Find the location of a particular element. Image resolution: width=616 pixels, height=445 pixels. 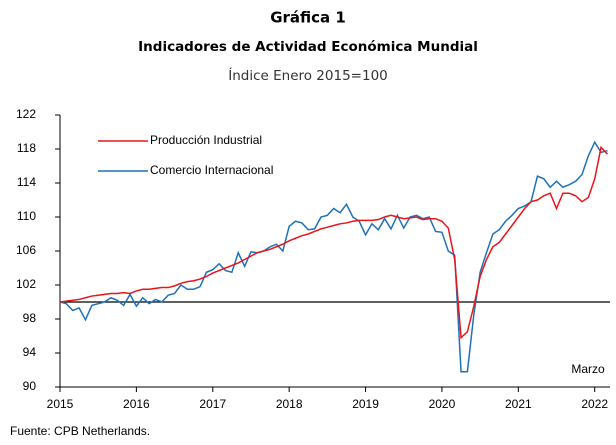

y-tick-label: 110 is located at coordinates (26, 216).